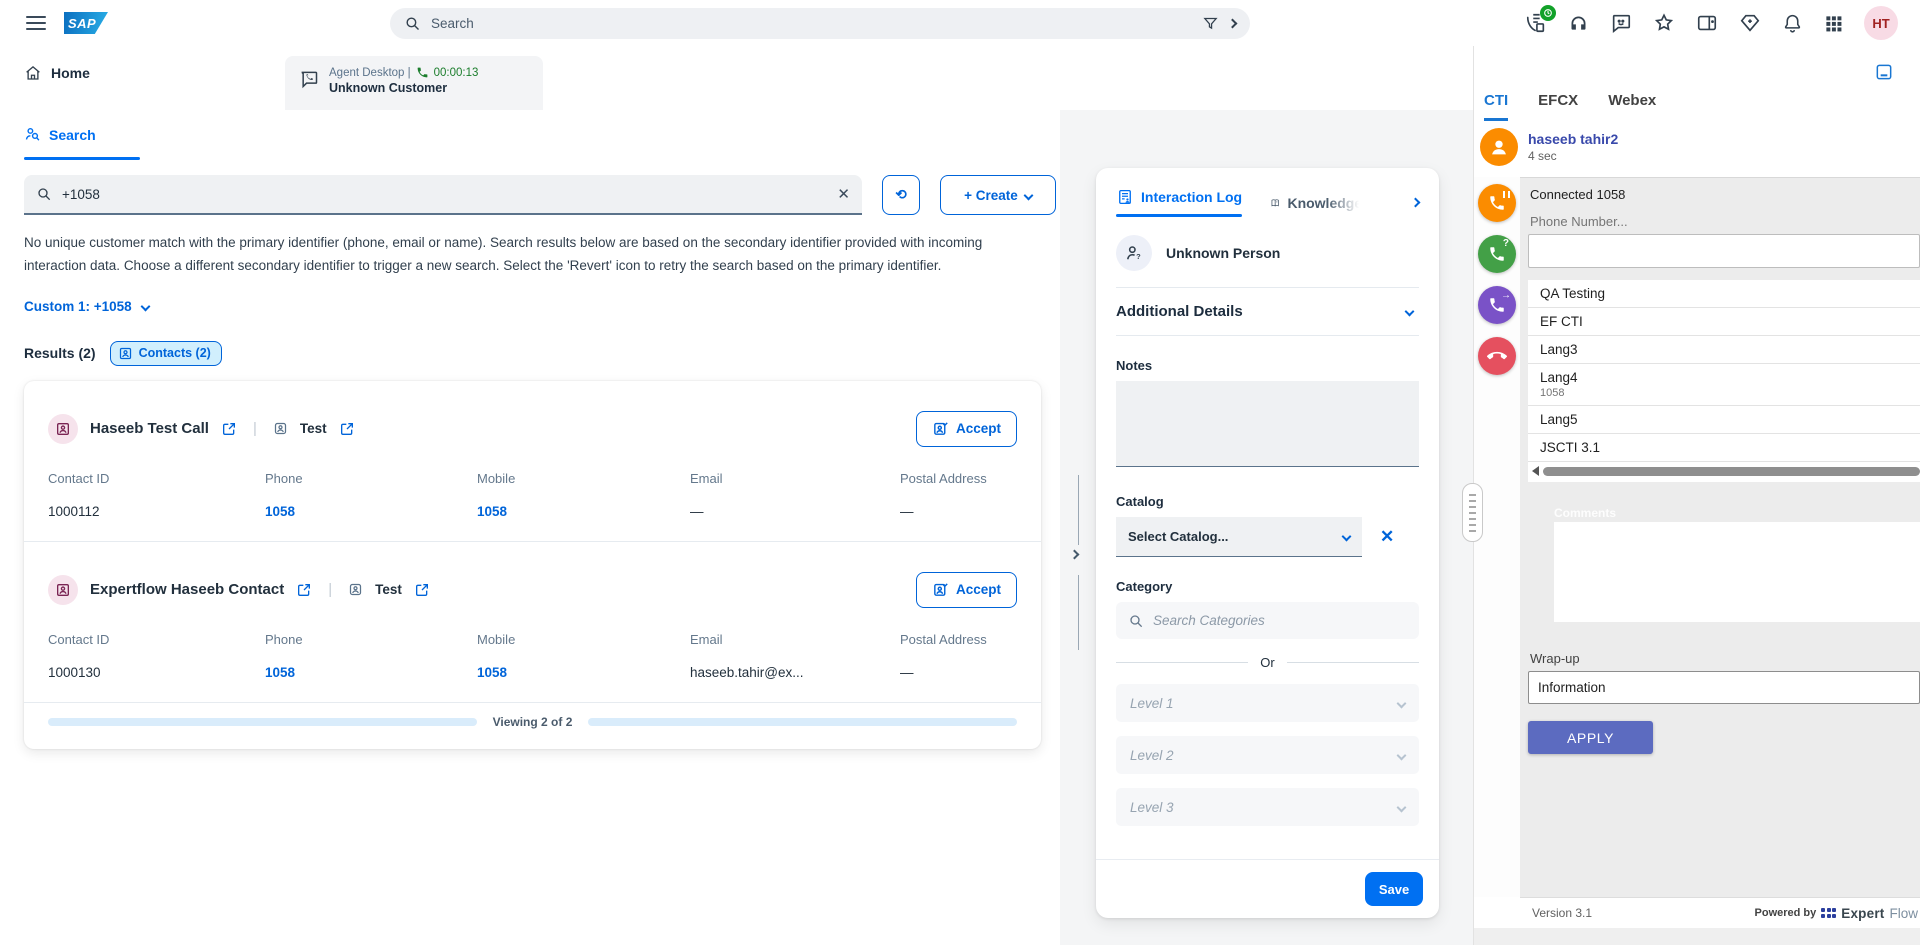 The image size is (1920, 945). I want to click on revert-search-button: ⟲, so click(901, 195).